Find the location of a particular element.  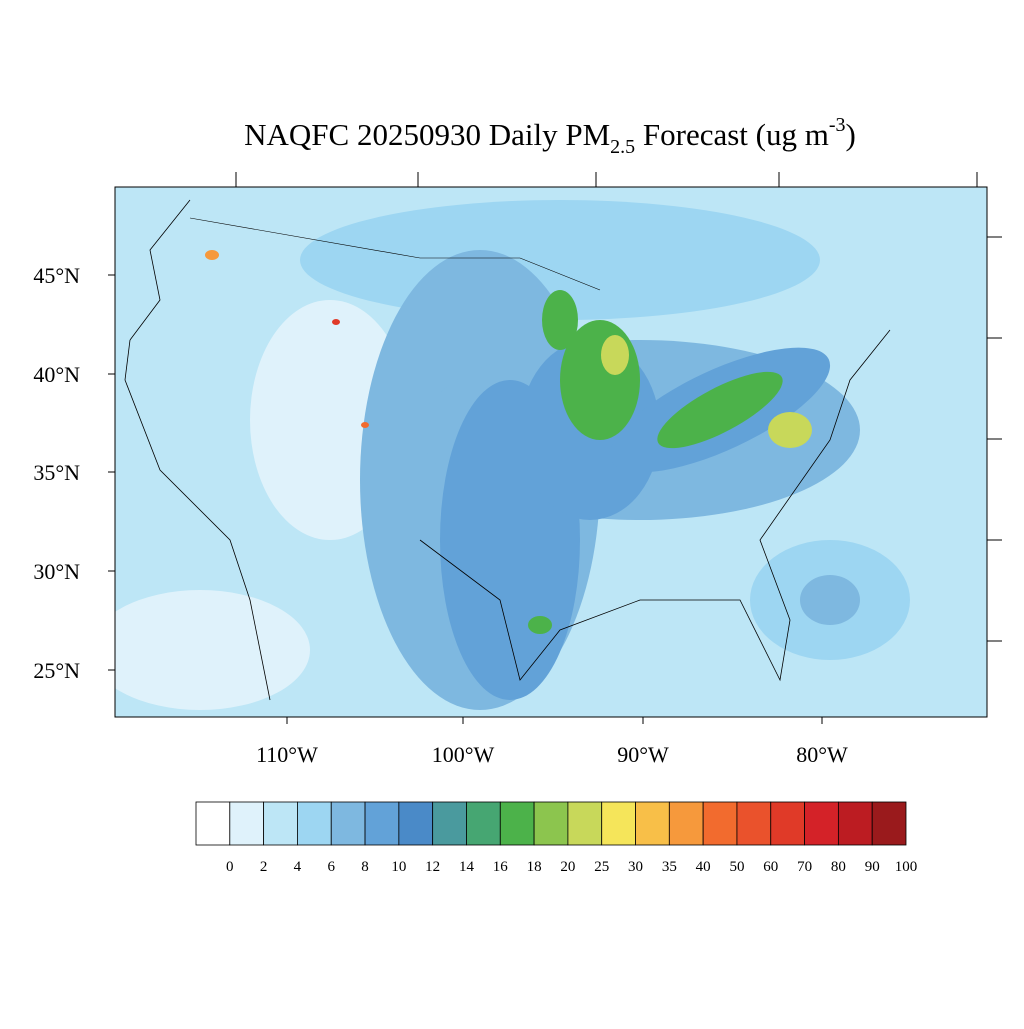

lat-label: 35°N is located at coordinates (56, 472).